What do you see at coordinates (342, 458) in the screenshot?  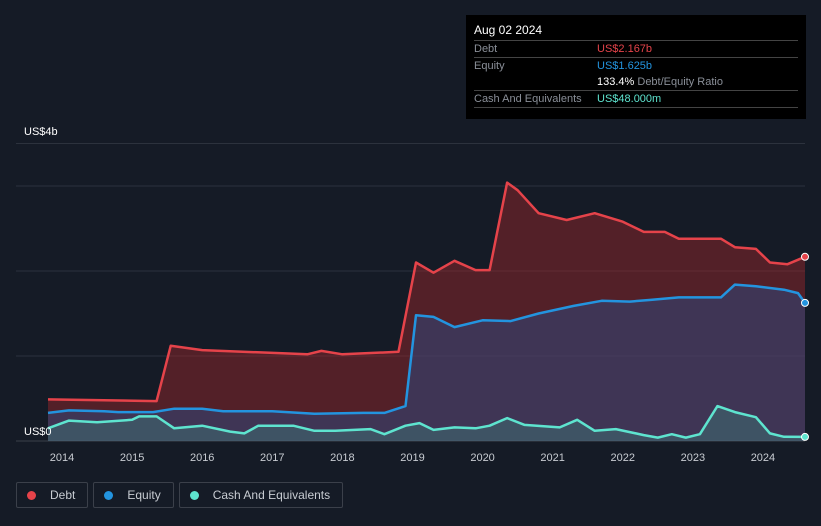 I see `x-tick-label: 2018` at bounding box center [342, 458].